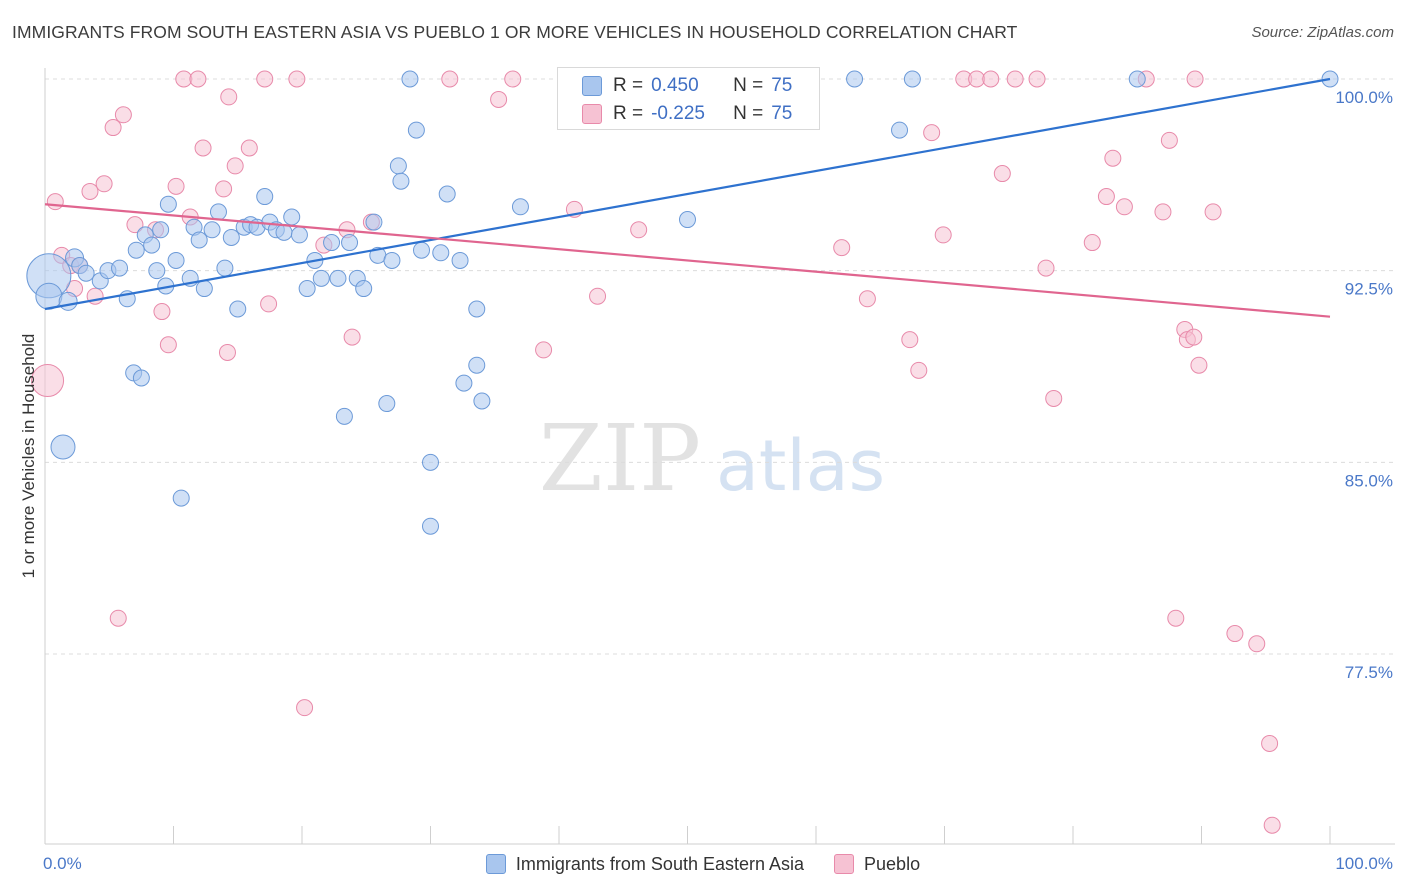 The height and width of the screenshot is (892, 1406). What do you see at coordinates (1364, 385) in the screenshot?
I see `y-tick-labels: 77.5% 85.0% 92.5% 100.0%` at bounding box center [1364, 385].